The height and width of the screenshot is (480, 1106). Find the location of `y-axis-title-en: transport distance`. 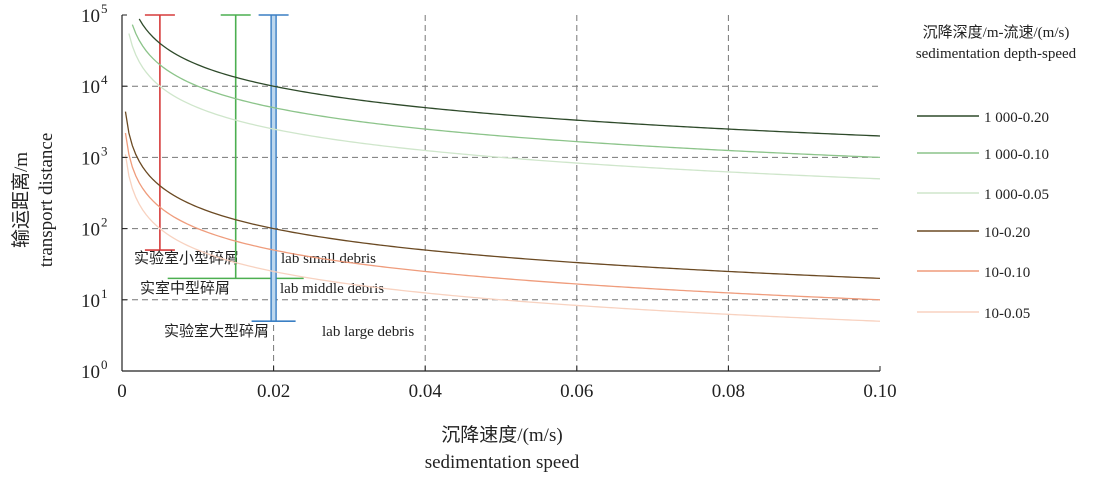

y-axis-title-en: transport distance is located at coordinates (46, 200).